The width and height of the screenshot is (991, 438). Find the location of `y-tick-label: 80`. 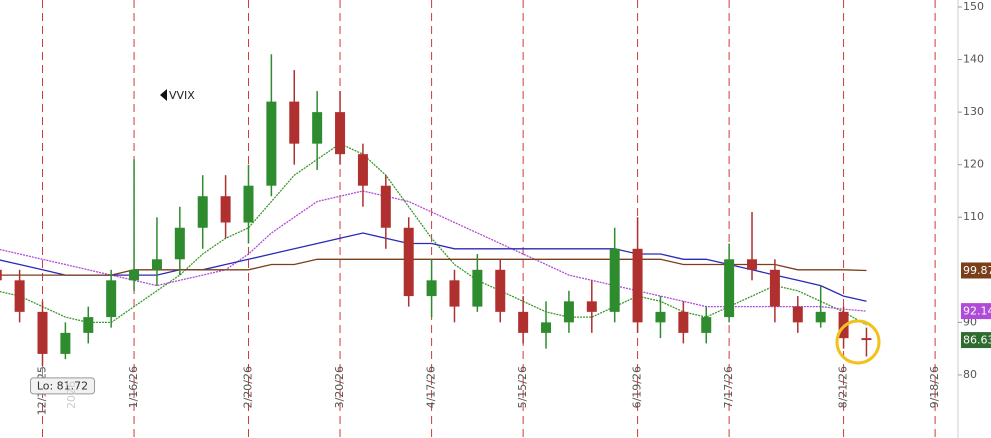

y-tick-label: 80 is located at coordinates (970, 374).